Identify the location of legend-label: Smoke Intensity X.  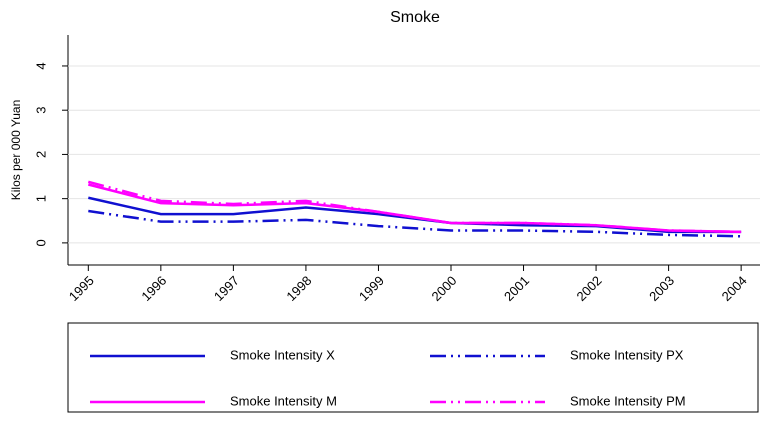
(282, 354).